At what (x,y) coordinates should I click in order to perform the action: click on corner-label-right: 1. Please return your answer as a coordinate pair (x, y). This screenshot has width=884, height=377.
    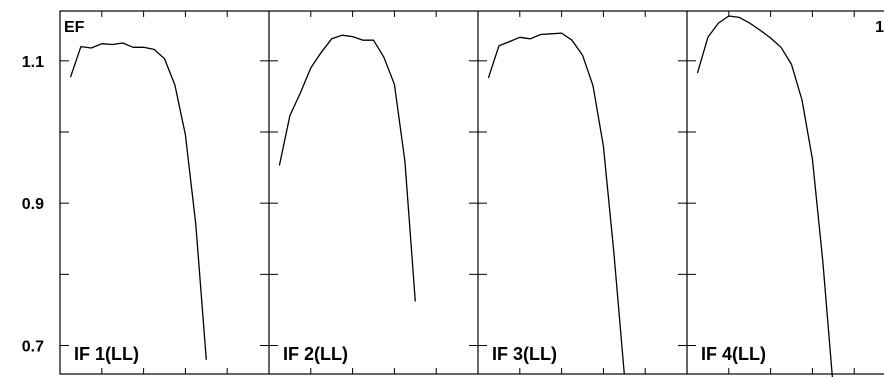
    Looking at the image, I should click on (879, 27).